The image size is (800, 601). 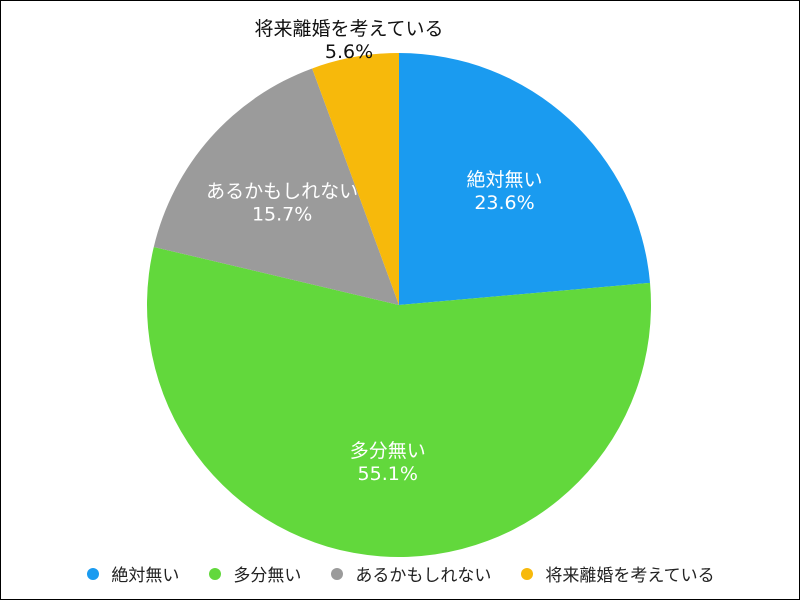 I want to click on pie-slice-absolutely-not, so click(x=525, y=179).